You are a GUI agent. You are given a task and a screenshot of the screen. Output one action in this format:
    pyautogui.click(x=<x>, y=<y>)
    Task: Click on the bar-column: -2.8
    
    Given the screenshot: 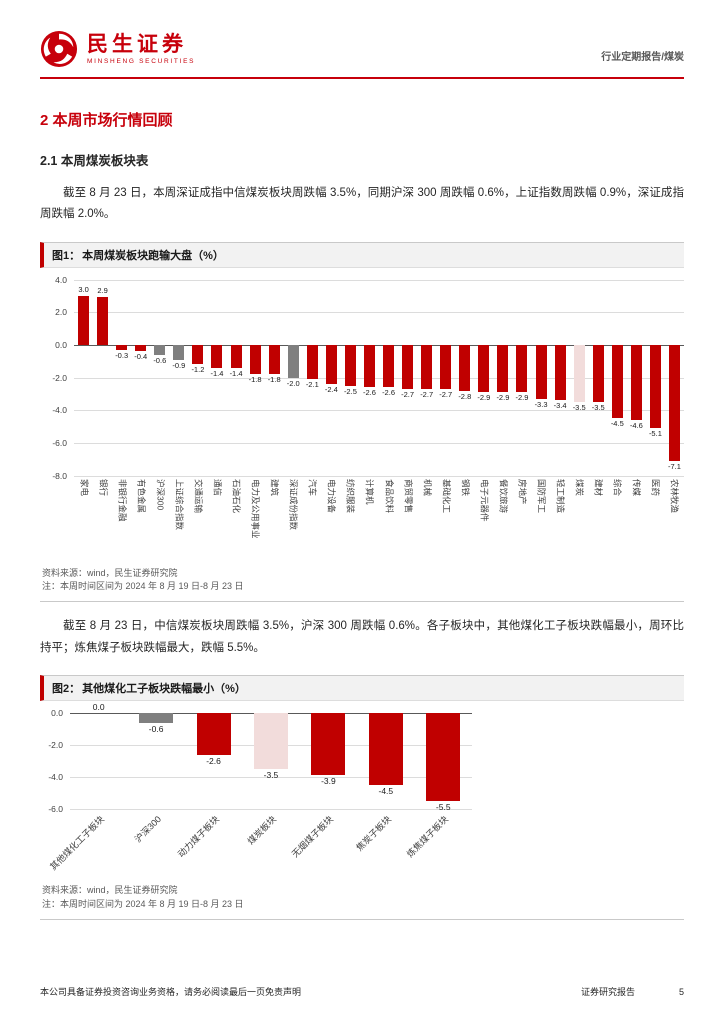 What is the action you would take?
    pyautogui.click(x=464, y=378)
    